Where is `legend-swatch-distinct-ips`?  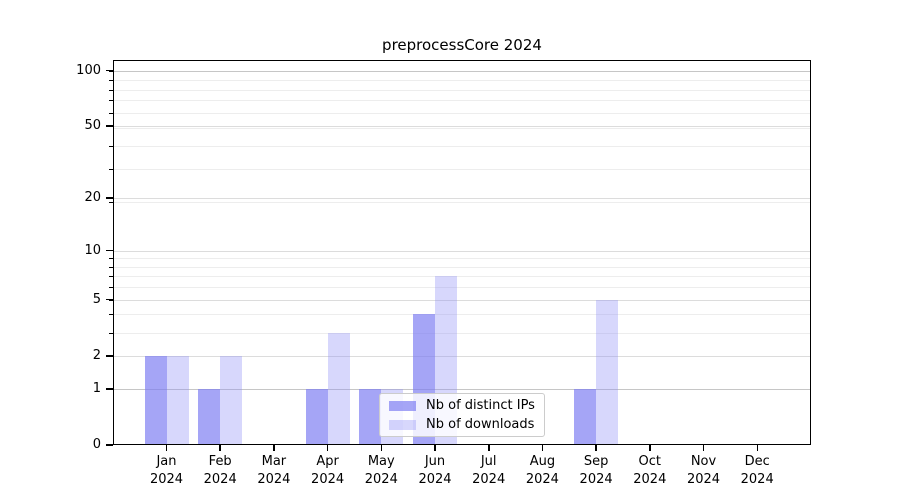 legend-swatch-distinct-ips is located at coordinates (402, 405).